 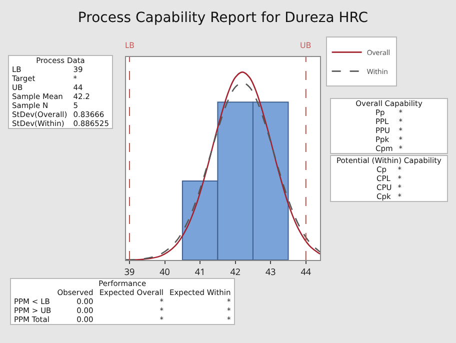 I want to click on x-tick-label: 42, so click(x=235, y=271).